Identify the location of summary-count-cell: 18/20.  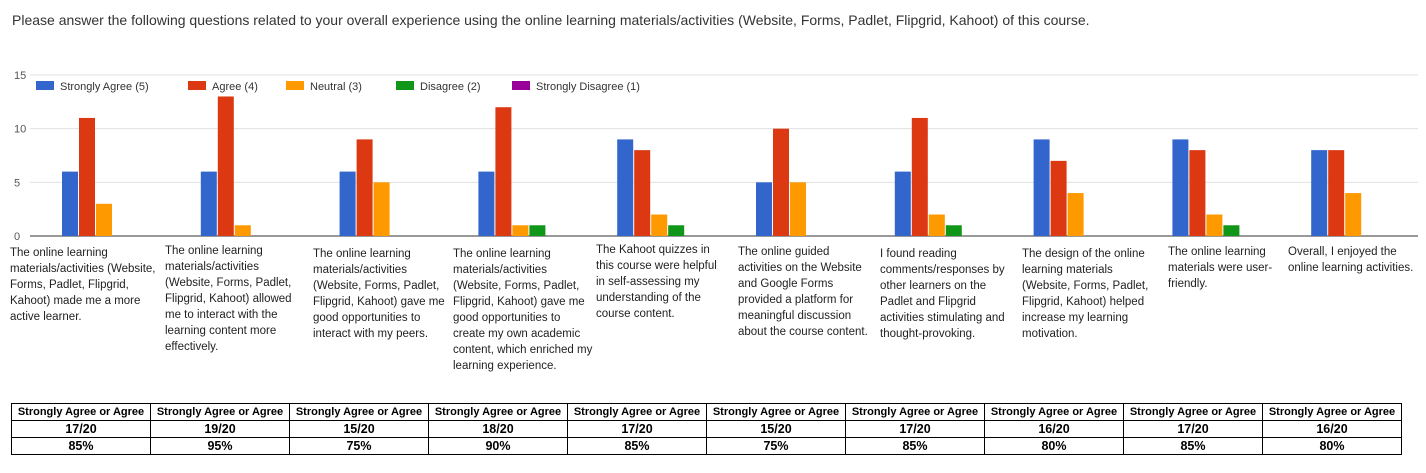
(498, 429).